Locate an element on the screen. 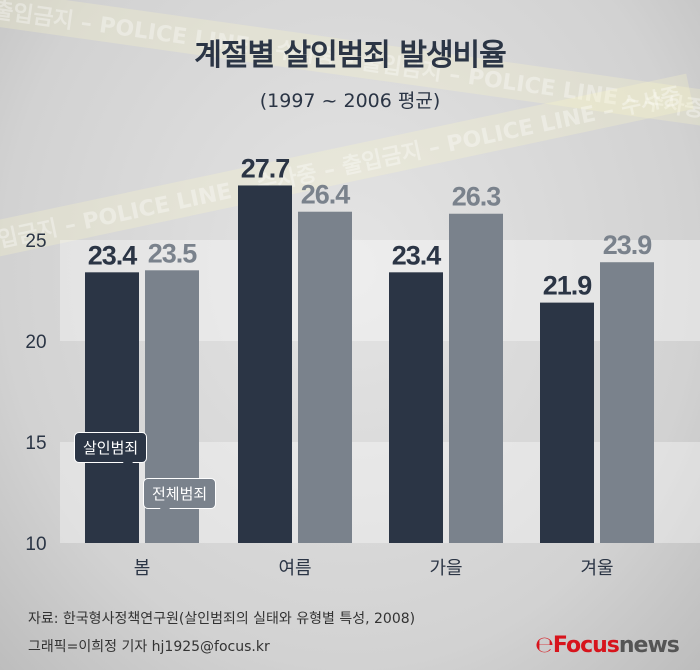 Image resolution: width=700 pixels, height=670 pixels. category-label: 여름 is located at coordinates (294, 568).